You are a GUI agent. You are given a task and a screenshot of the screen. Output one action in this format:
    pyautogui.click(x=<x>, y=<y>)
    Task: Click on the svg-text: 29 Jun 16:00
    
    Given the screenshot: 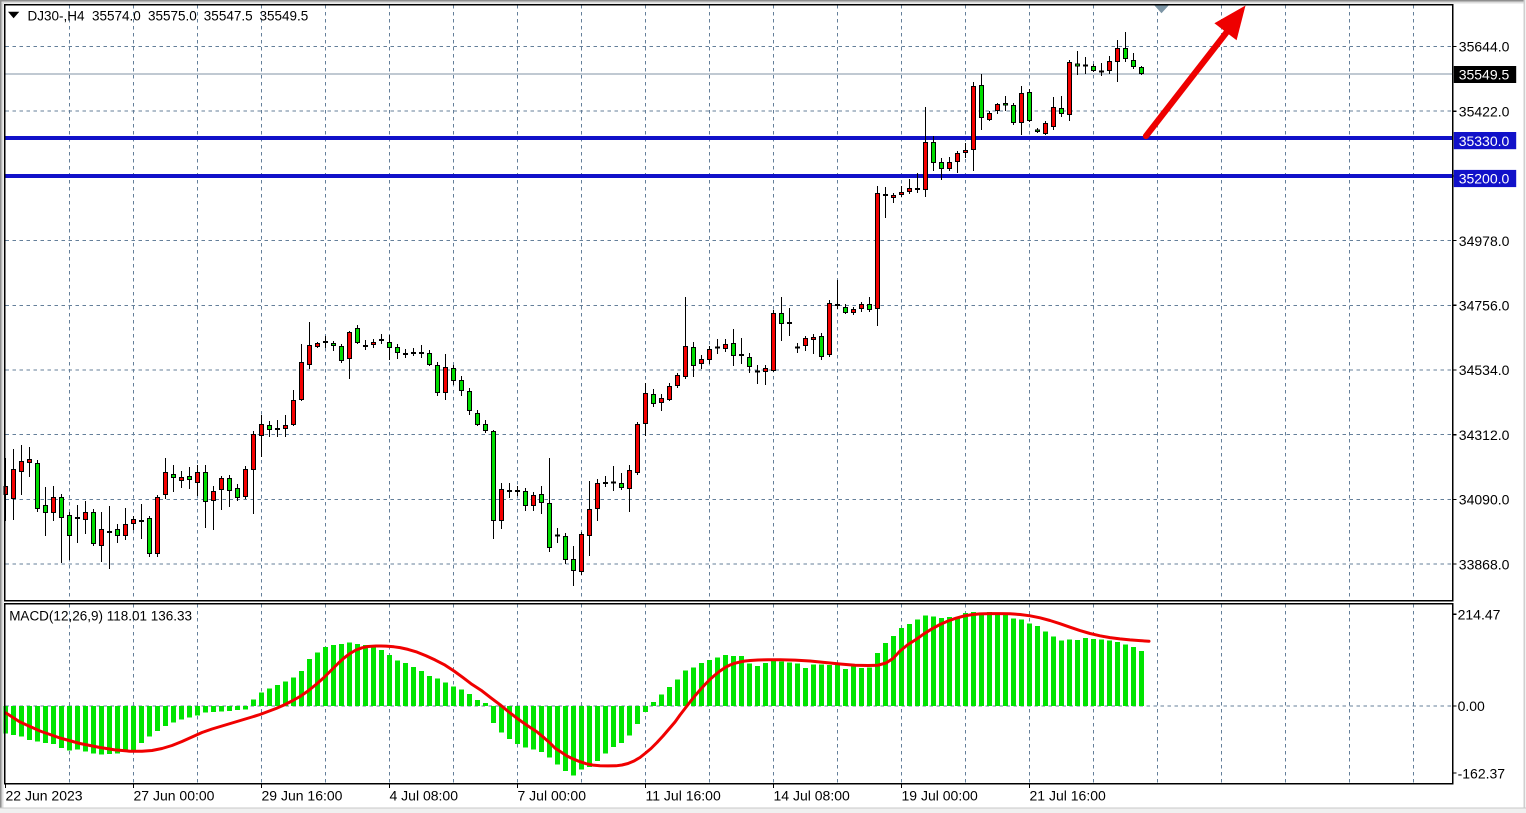 What is the action you would take?
    pyautogui.click(x=302, y=795)
    